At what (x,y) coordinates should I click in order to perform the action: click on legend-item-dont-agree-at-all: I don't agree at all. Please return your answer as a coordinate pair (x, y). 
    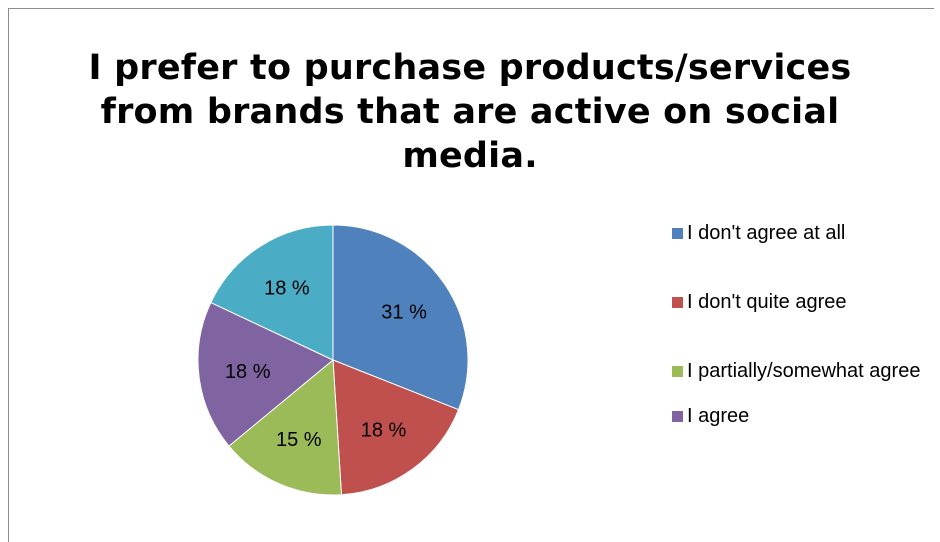
    Looking at the image, I should click on (802, 233).